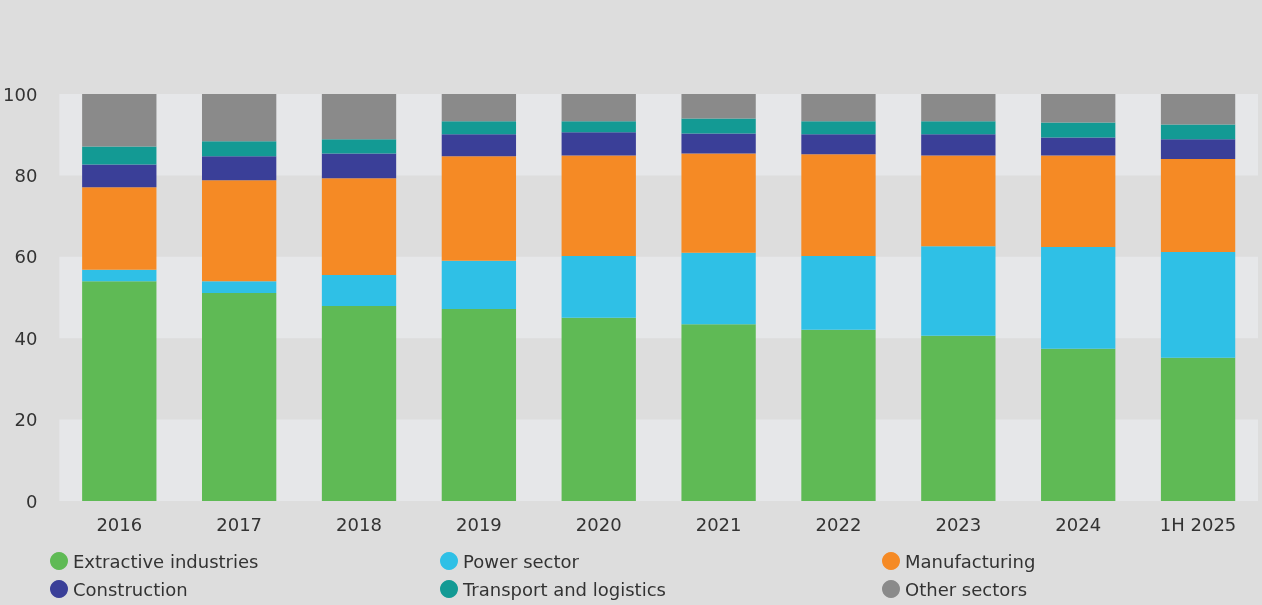  I want to click on x-tick-label: 2021, so click(718, 524).